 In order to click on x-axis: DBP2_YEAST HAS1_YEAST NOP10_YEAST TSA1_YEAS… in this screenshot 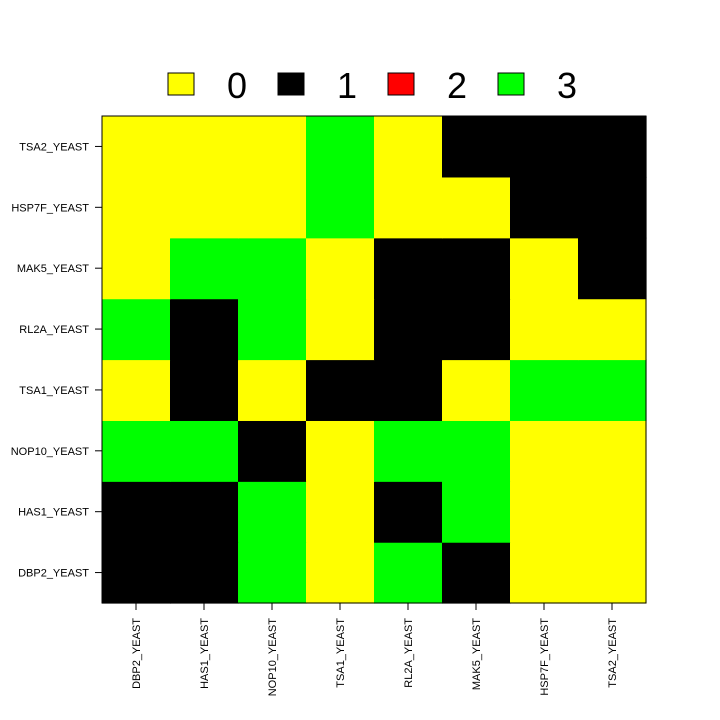, I will do `click(375, 649)`.